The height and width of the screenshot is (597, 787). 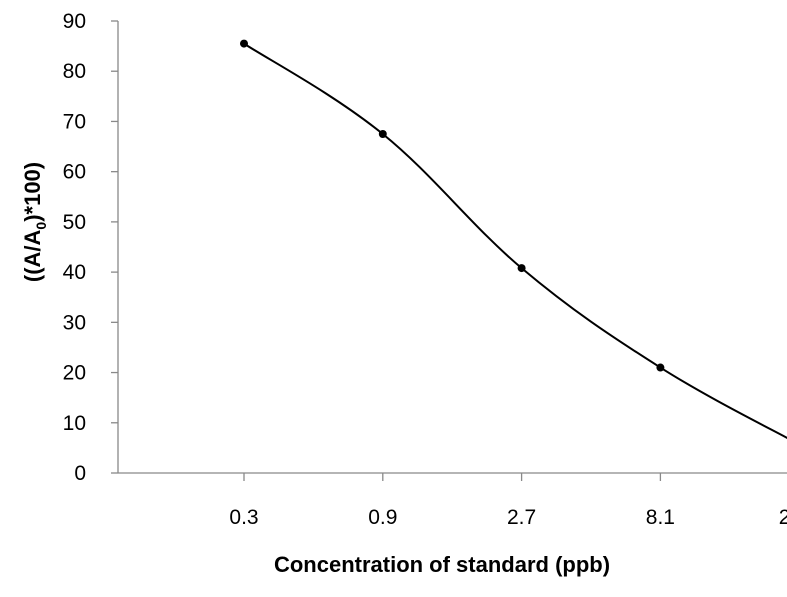 I want to click on x-tick-label: 24.3, so click(x=783, y=517).